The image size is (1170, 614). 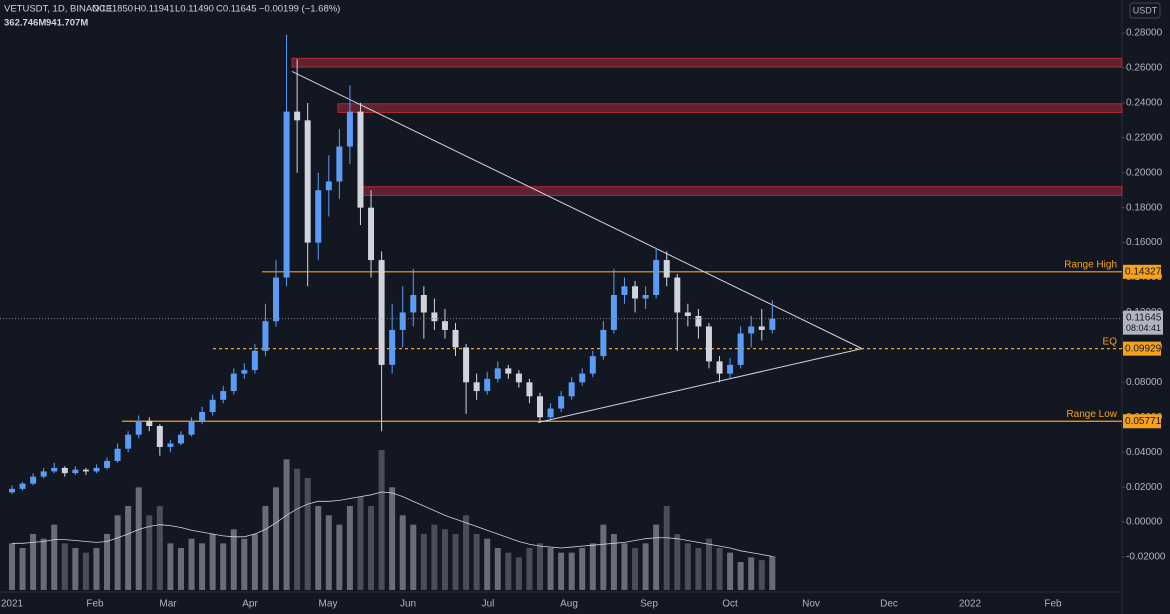 What do you see at coordinates (1143, 421) in the screenshot?
I see `level-price: 0.05771` at bounding box center [1143, 421].